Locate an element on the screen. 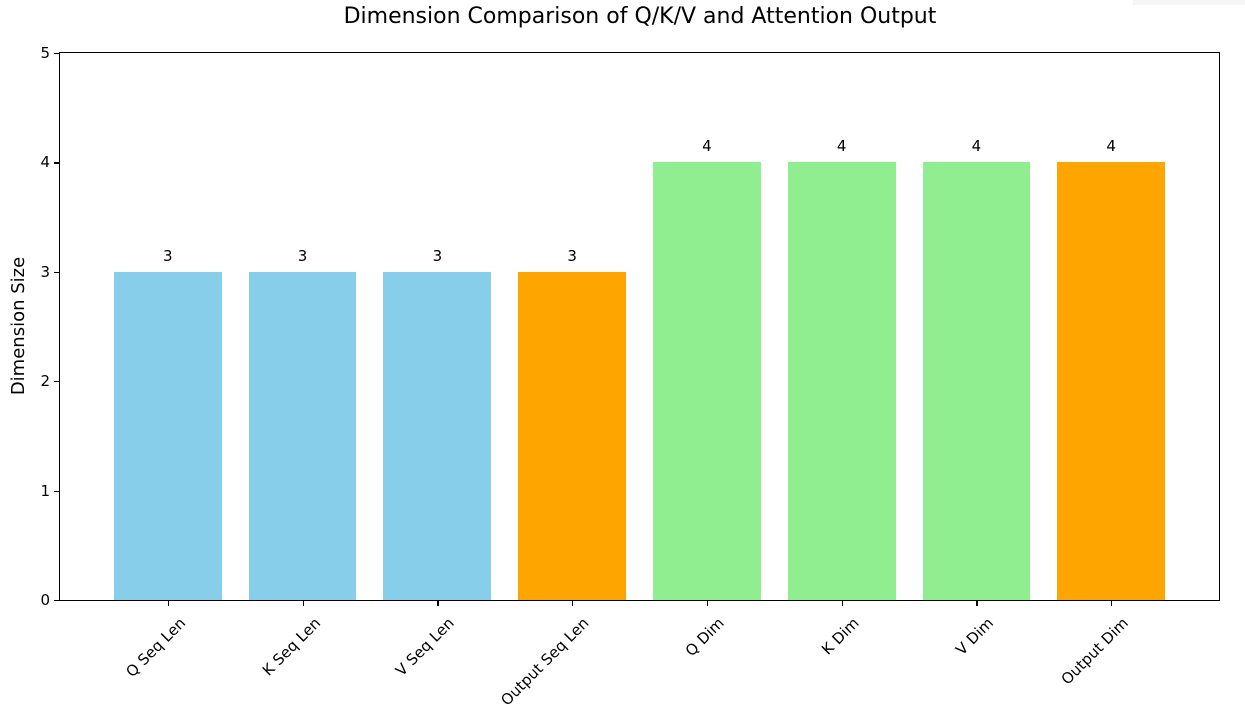  y-tick-label: 2 is located at coordinates (45, 381).